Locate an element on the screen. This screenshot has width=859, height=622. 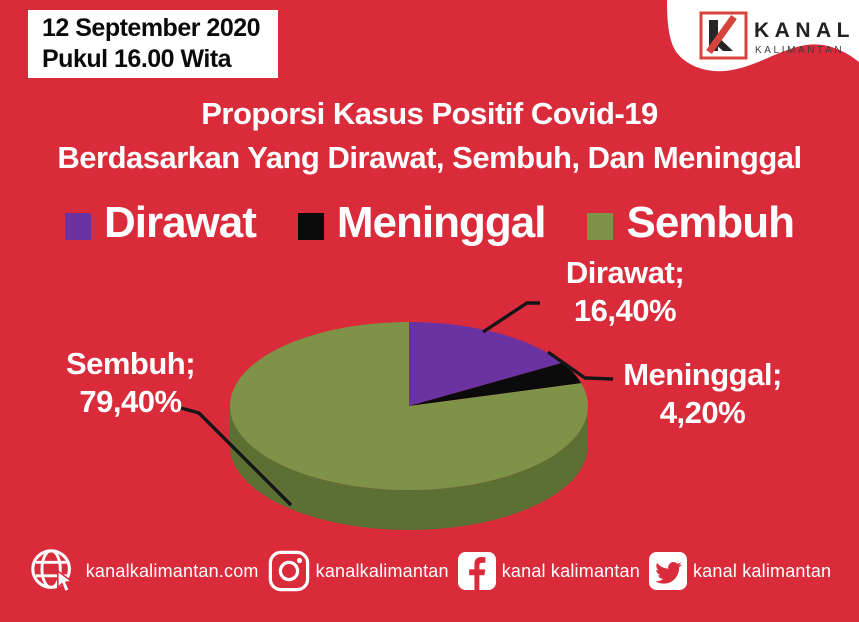
logo-title: KANAL is located at coordinates (804, 30).